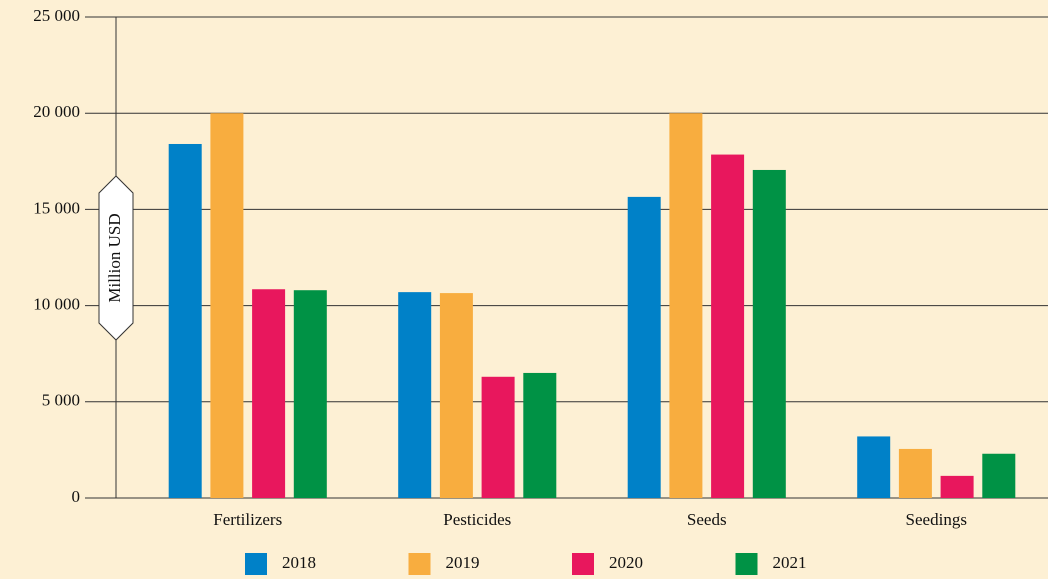  I want to click on y-tick-label: 15 000, so click(56, 207).